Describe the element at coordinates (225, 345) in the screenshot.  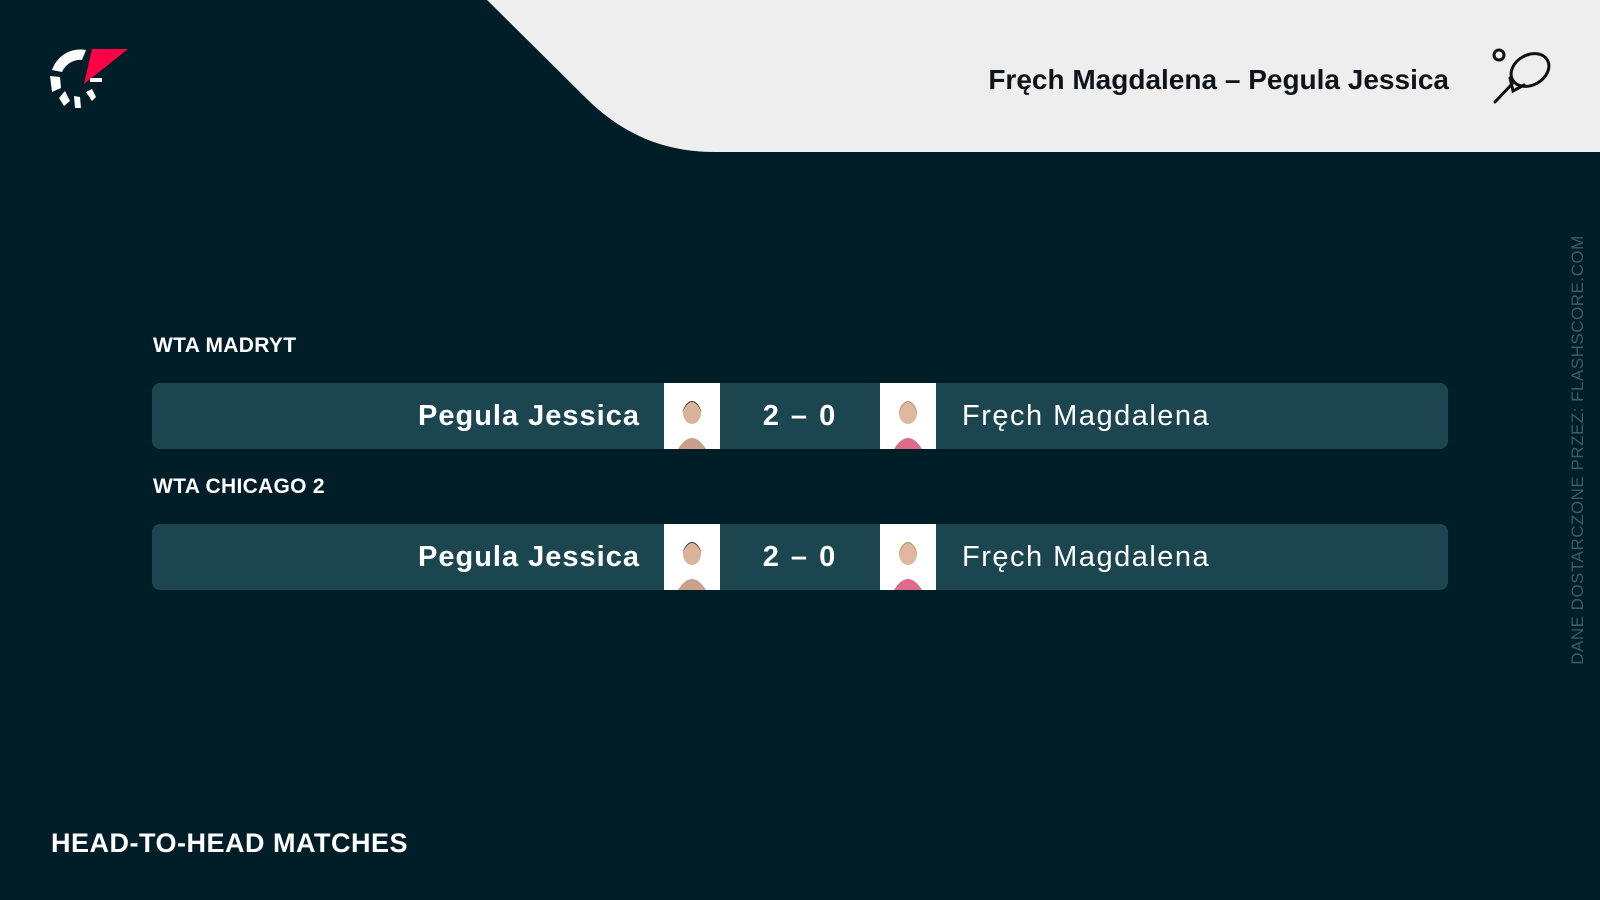
I see `tournament-label: WTA MADRYT` at that location.